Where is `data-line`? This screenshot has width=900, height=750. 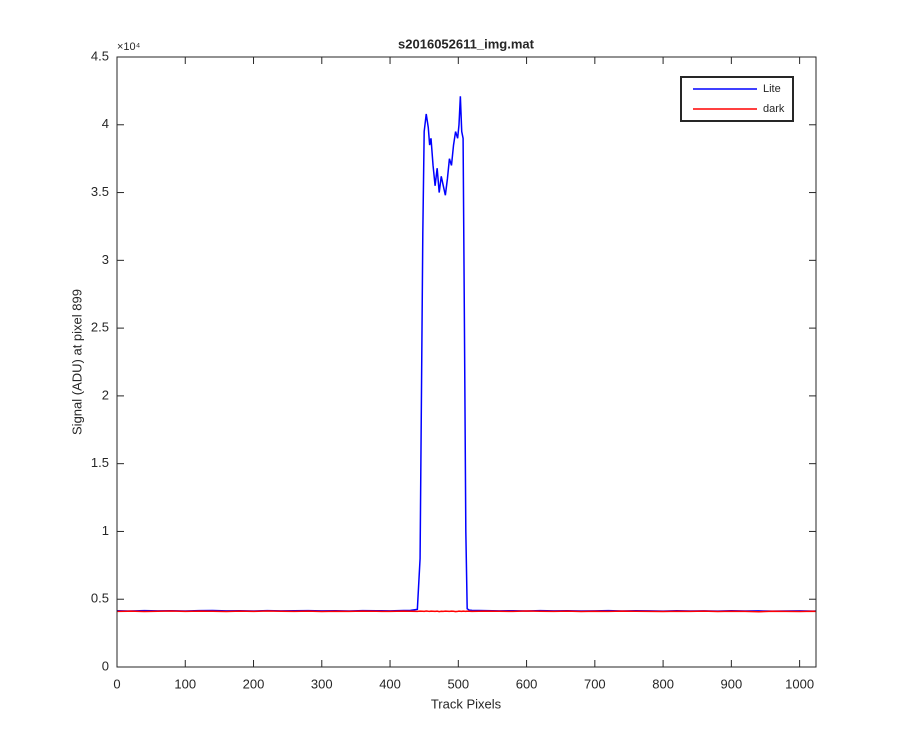 data-line is located at coordinates (466, 611).